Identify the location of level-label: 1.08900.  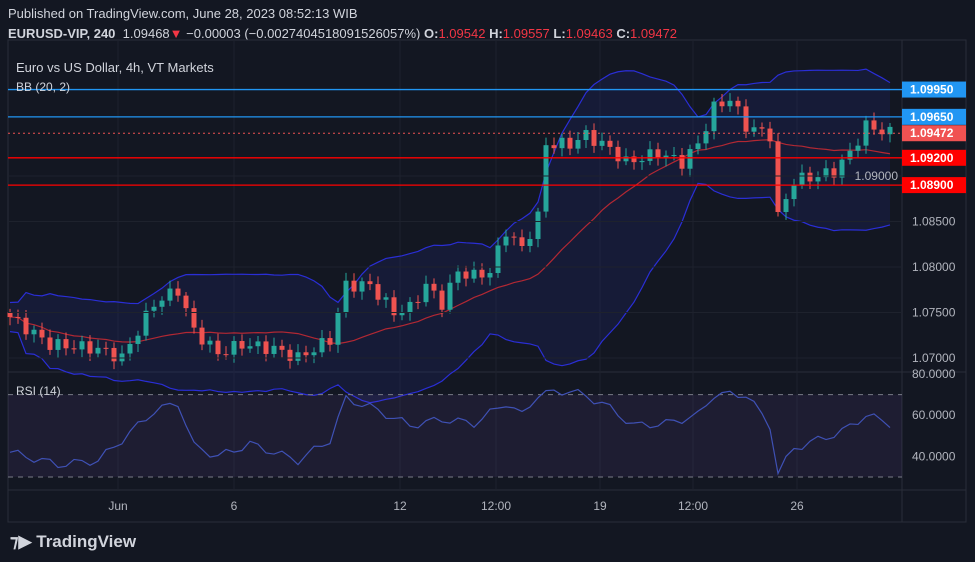
(932, 185).